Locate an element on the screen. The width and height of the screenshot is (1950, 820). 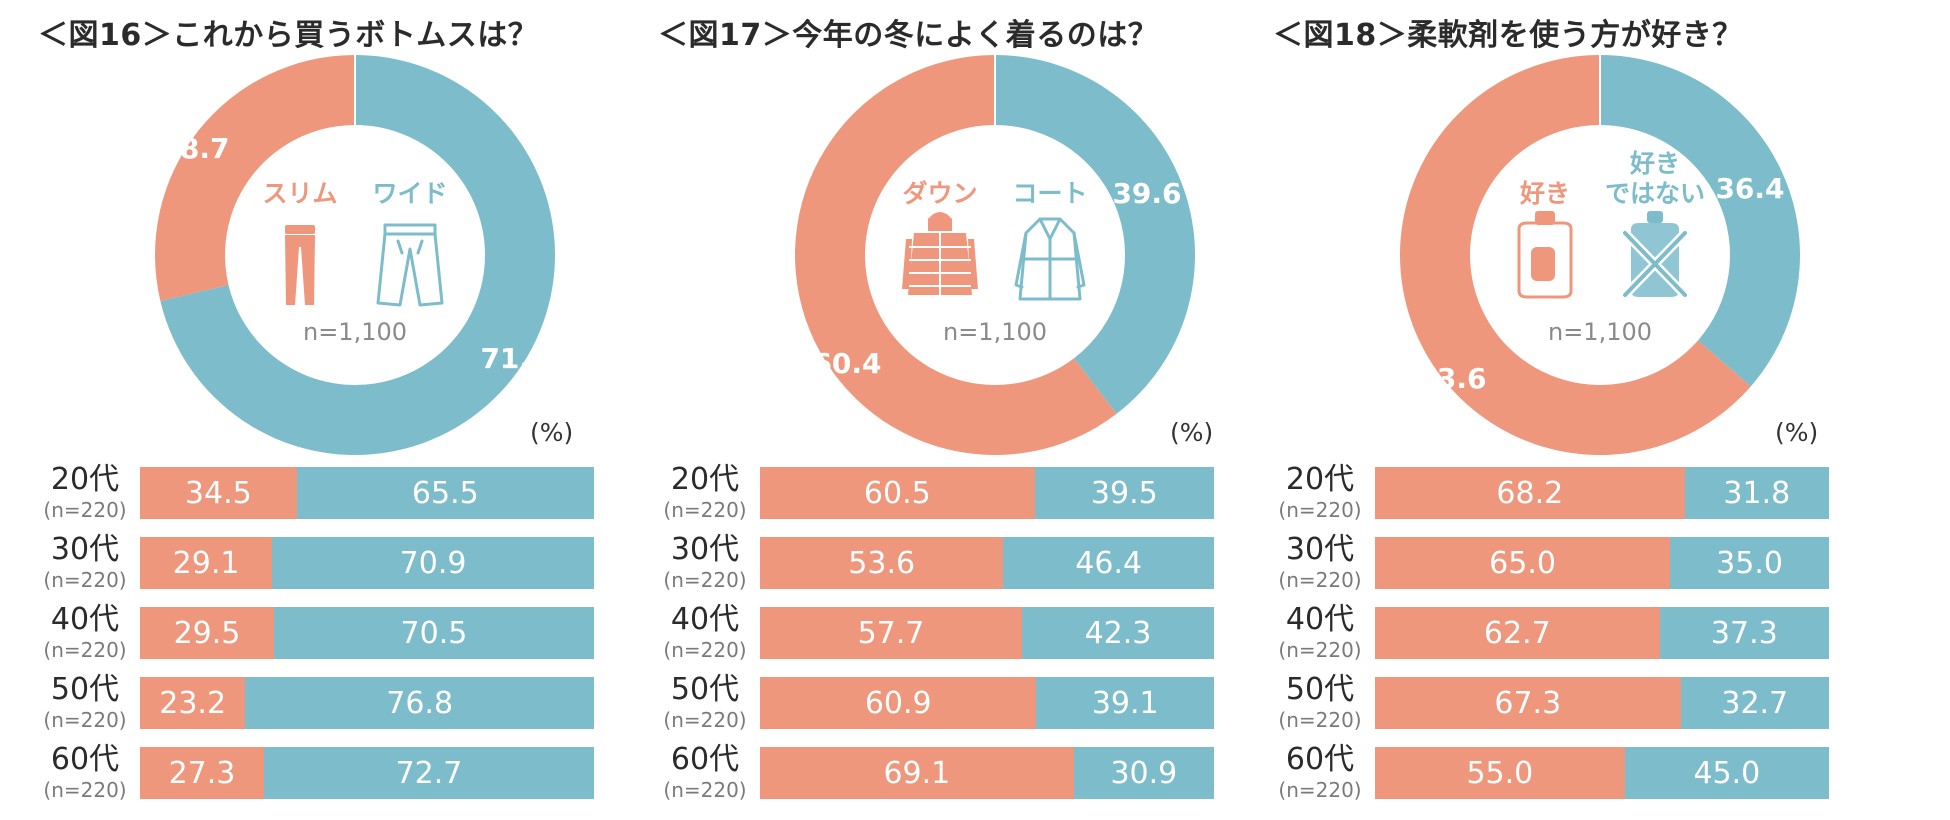
bar-segment-b: 42.3 is located at coordinates (1117, 633).